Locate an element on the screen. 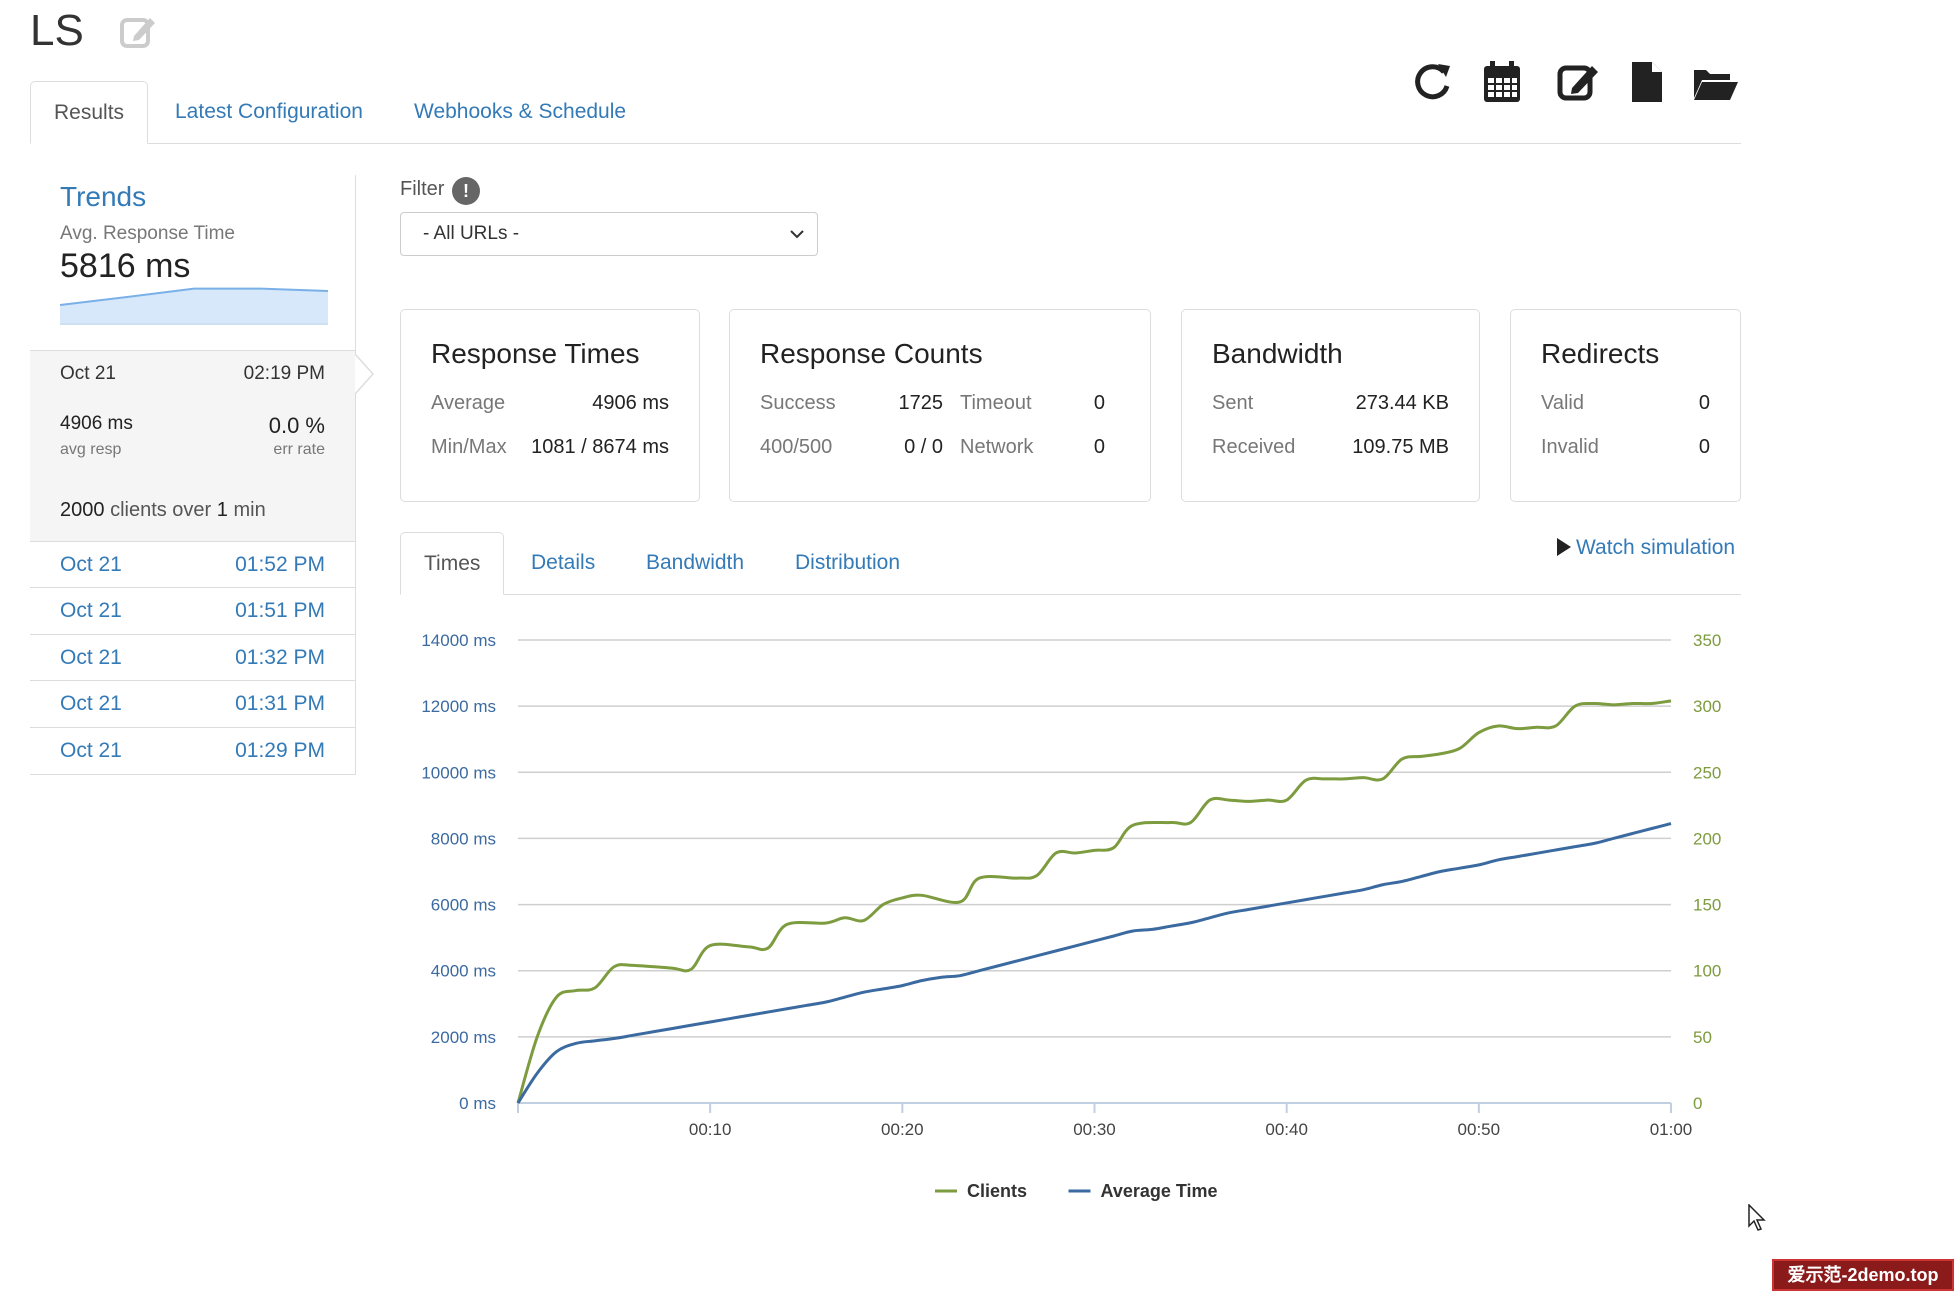 Image resolution: width=1958 pixels, height=1293 pixels. y-right-tick-label: 0 is located at coordinates (1697, 1103).